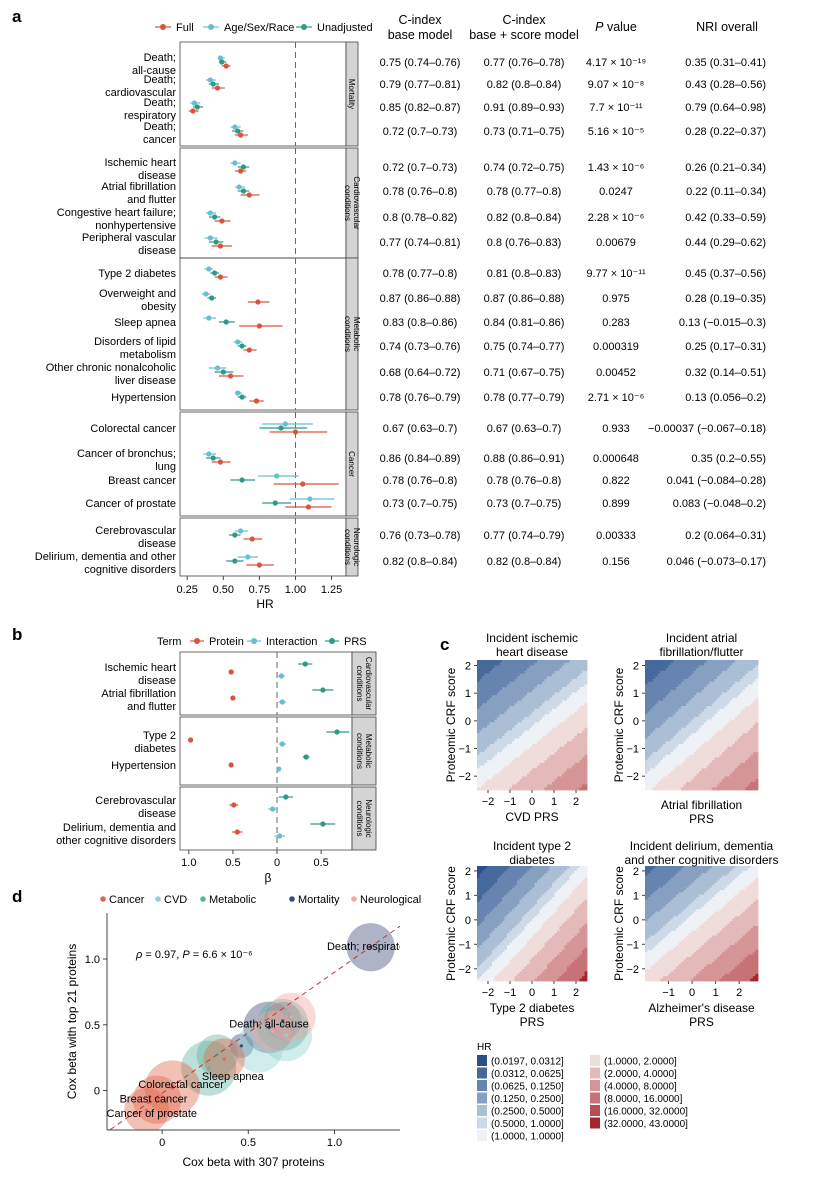  Describe the element at coordinates (323, 690) in the screenshot. I see `point-b-2-atrial-fibrillation-and-flutter` at that location.